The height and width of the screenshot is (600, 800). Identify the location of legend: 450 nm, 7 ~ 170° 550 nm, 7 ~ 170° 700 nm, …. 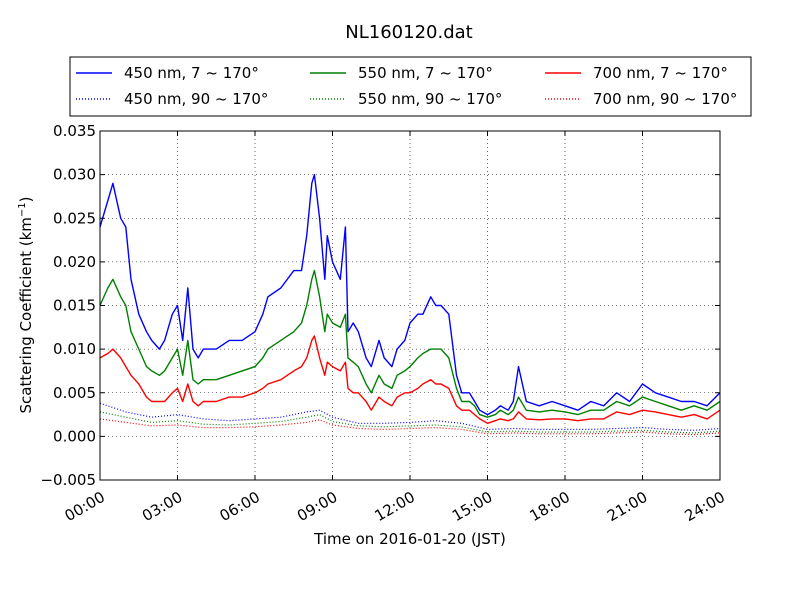
(410, 86).